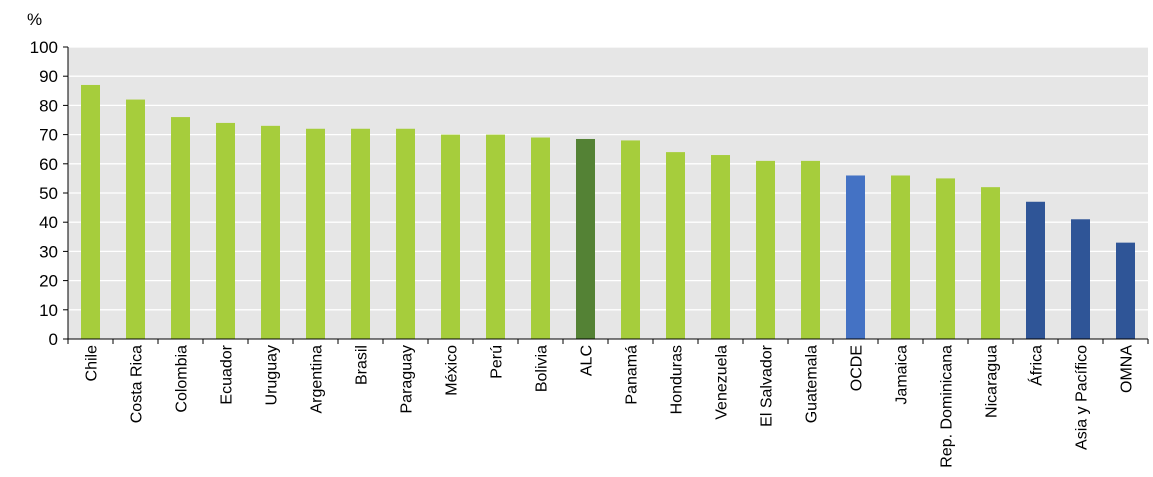  I want to click on x-tick-label: África, so click(1036, 365).